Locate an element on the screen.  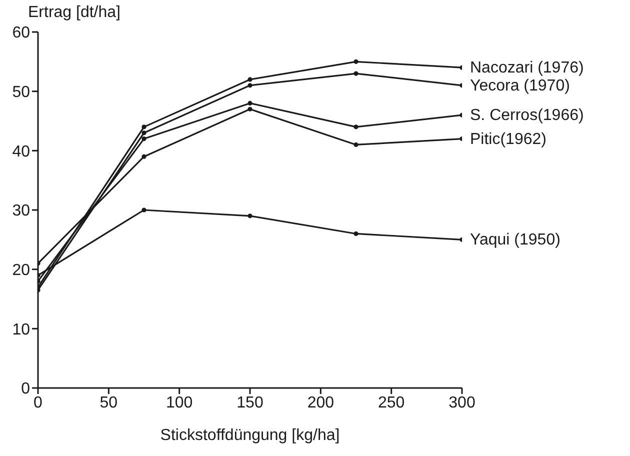
x-tick-label: 200 is located at coordinates (320, 403).